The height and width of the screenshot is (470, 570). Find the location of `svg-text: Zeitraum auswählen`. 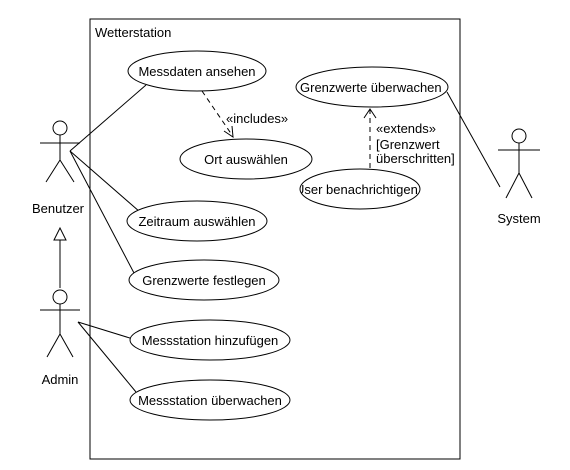

svg-text: Zeitraum auswählen is located at coordinates (196, 221).